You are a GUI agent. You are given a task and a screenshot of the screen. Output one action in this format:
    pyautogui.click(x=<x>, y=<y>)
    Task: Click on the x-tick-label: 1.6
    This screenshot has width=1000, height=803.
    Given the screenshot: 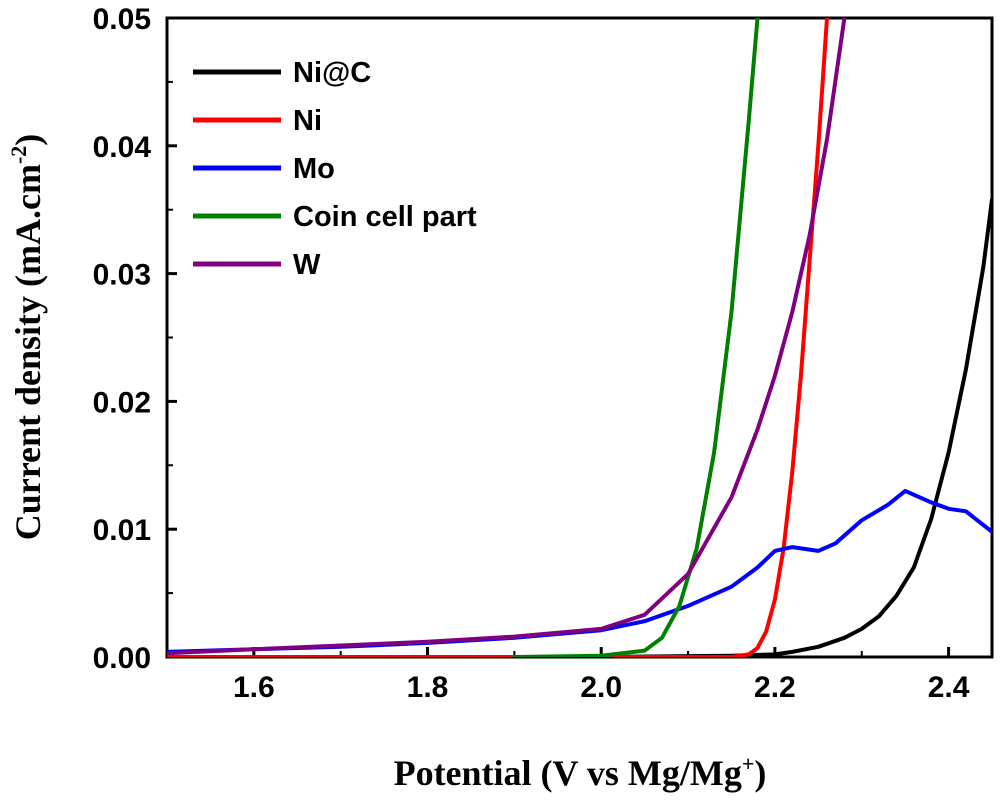 What is the action you would take?
    pyautogui.click(x=254, y=687)
    